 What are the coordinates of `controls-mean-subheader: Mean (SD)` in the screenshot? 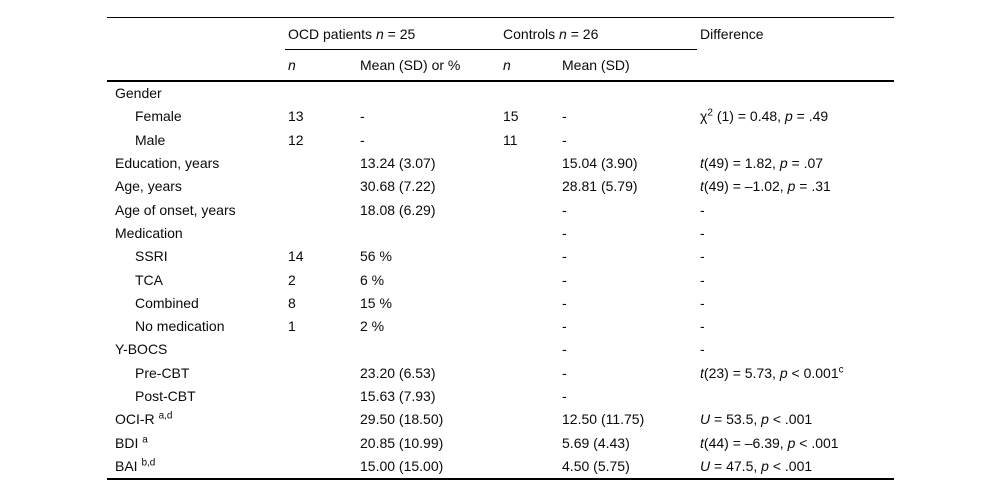 It's located at (628, 65).